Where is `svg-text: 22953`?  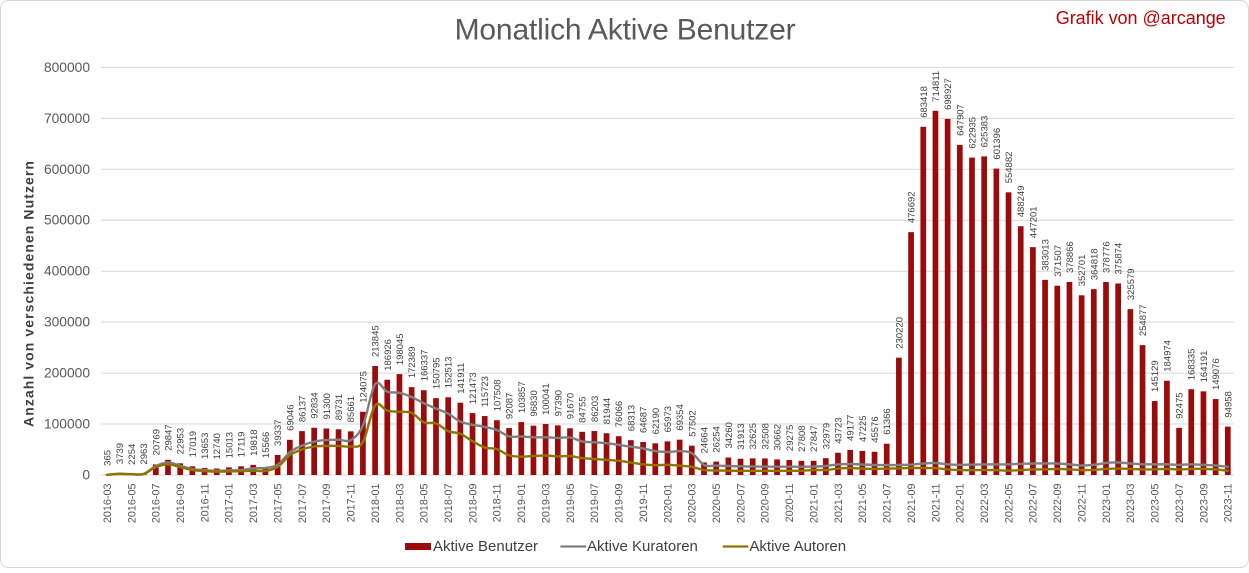 svg-text: 22953 is located at coordinates (181, 441).